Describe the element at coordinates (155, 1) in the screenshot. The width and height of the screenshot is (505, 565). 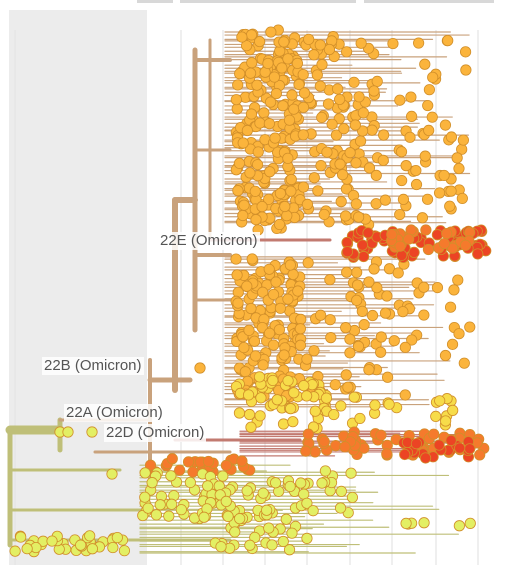
I see `toolbar-tab-left` at that location.